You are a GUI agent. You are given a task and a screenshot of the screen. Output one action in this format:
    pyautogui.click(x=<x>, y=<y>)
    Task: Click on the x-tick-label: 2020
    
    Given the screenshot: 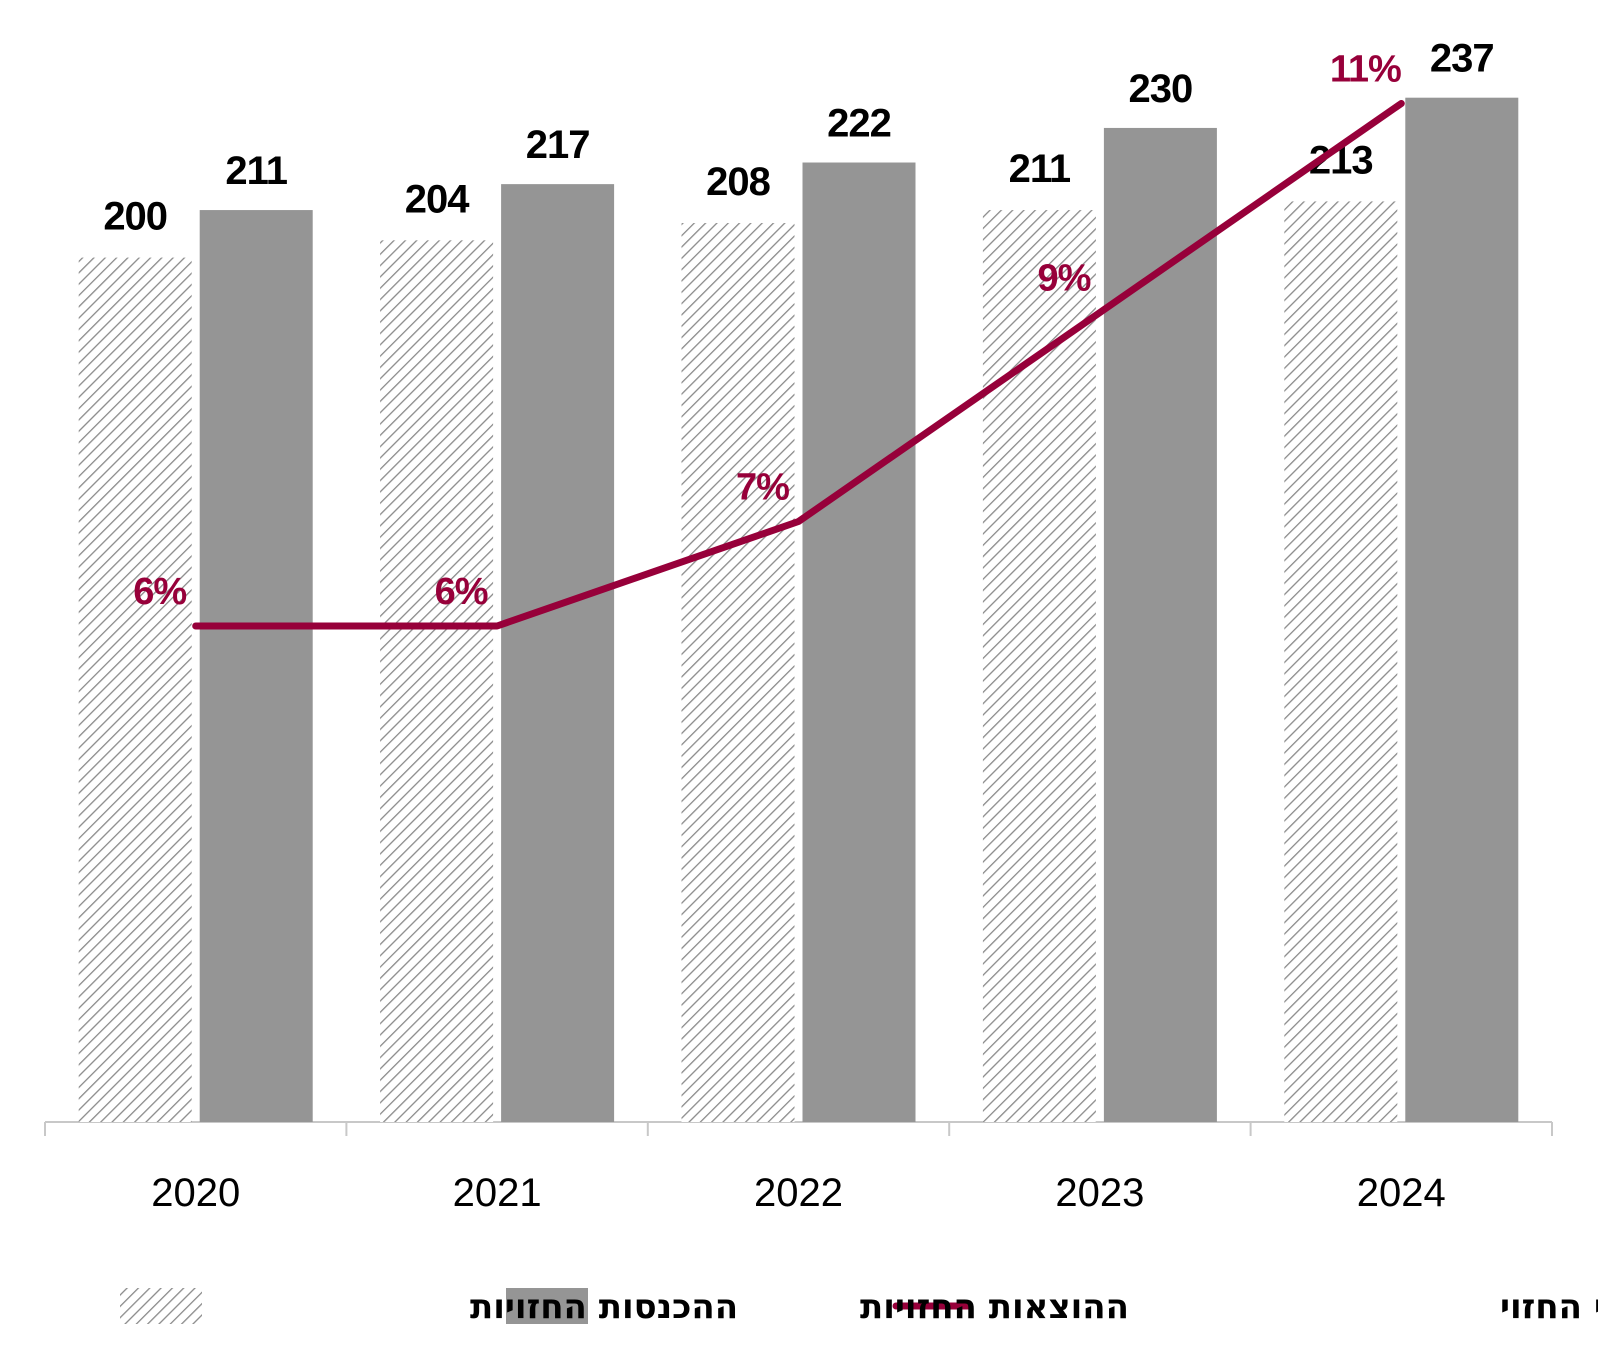 What is the action you would take?
    pyautogui.click(x=195, y=1193)
    